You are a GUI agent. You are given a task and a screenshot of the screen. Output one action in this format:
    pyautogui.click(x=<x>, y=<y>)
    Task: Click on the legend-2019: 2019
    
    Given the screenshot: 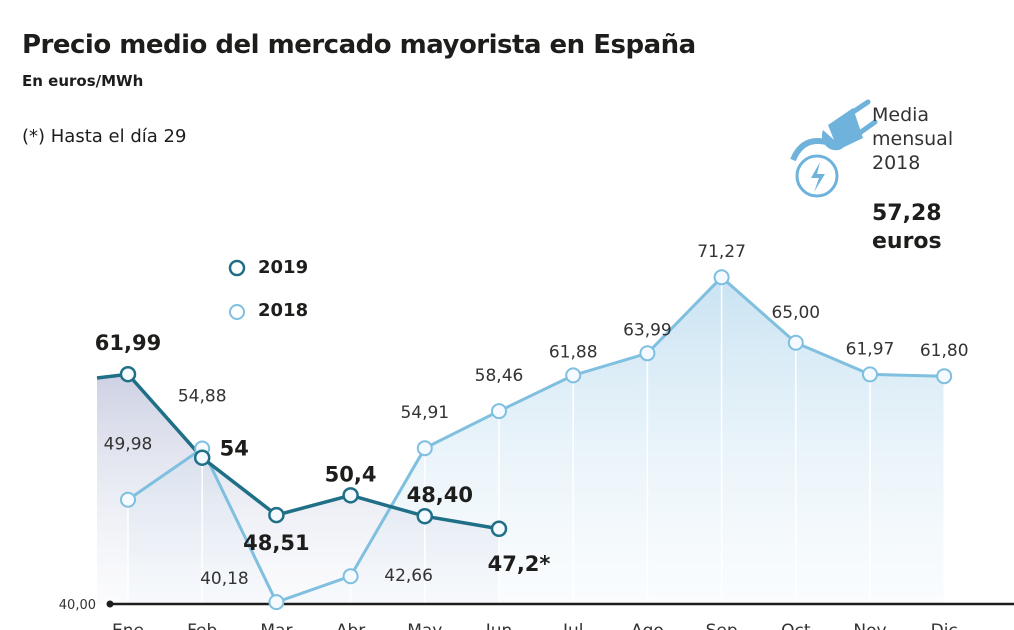 What is the action you would take?
    pyautogui.click(x=283, y=267)
    